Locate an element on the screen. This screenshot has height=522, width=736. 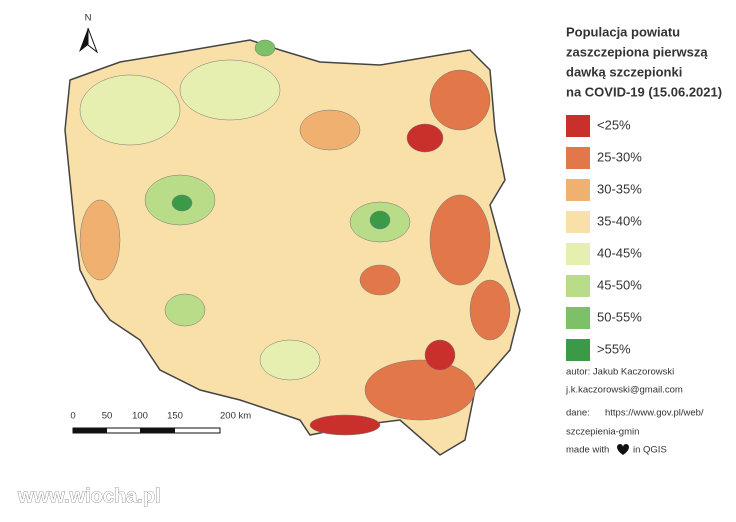
legend-label: 40-45% is located at coordinates (619, 252).